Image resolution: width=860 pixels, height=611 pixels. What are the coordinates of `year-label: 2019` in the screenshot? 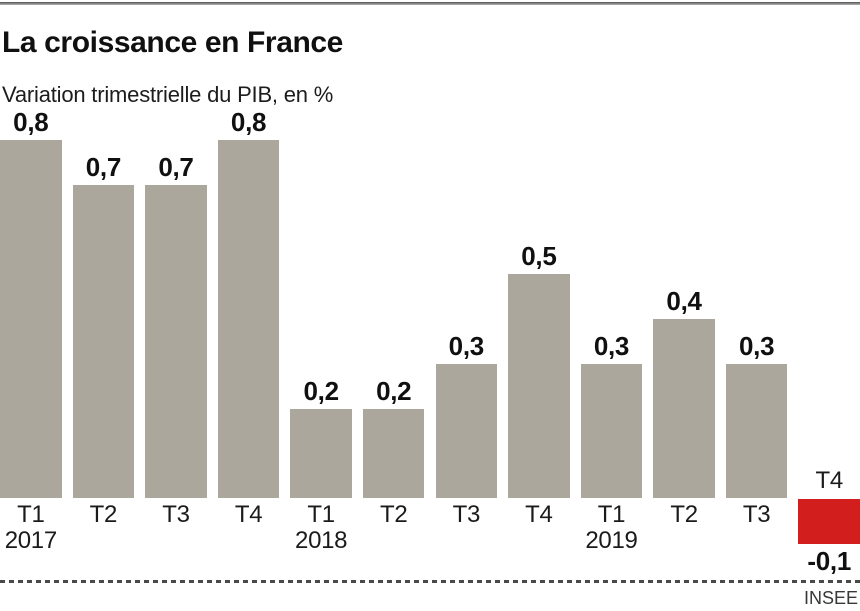 It's located at (611, 540).